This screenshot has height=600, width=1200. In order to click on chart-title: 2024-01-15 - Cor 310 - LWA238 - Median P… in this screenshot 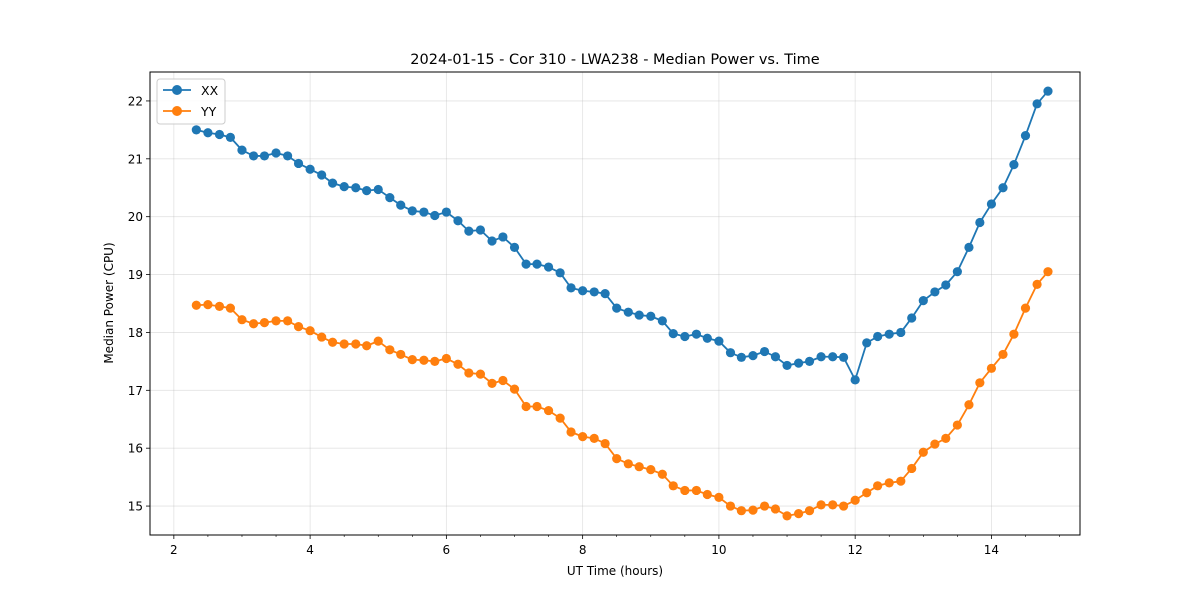, I will do `click(614, 60)`.